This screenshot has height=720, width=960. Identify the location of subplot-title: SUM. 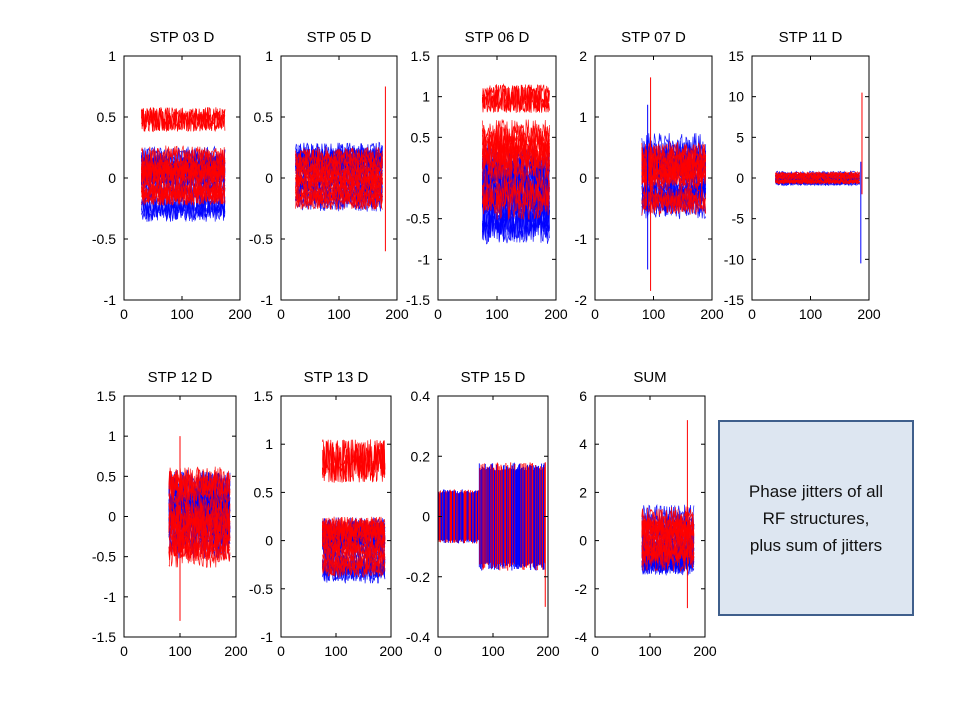
(649, 377).